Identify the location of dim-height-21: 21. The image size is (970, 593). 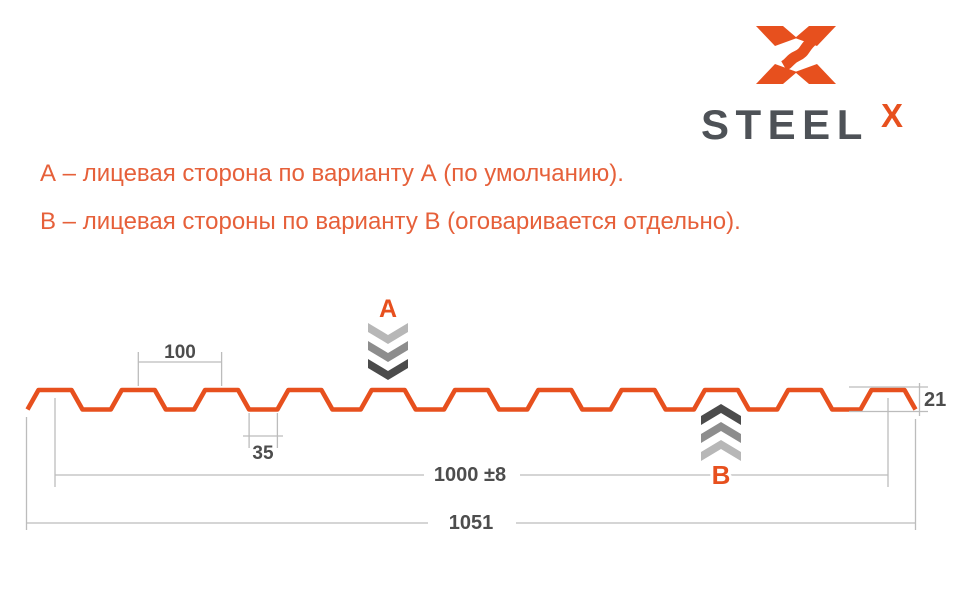
(899, 399).